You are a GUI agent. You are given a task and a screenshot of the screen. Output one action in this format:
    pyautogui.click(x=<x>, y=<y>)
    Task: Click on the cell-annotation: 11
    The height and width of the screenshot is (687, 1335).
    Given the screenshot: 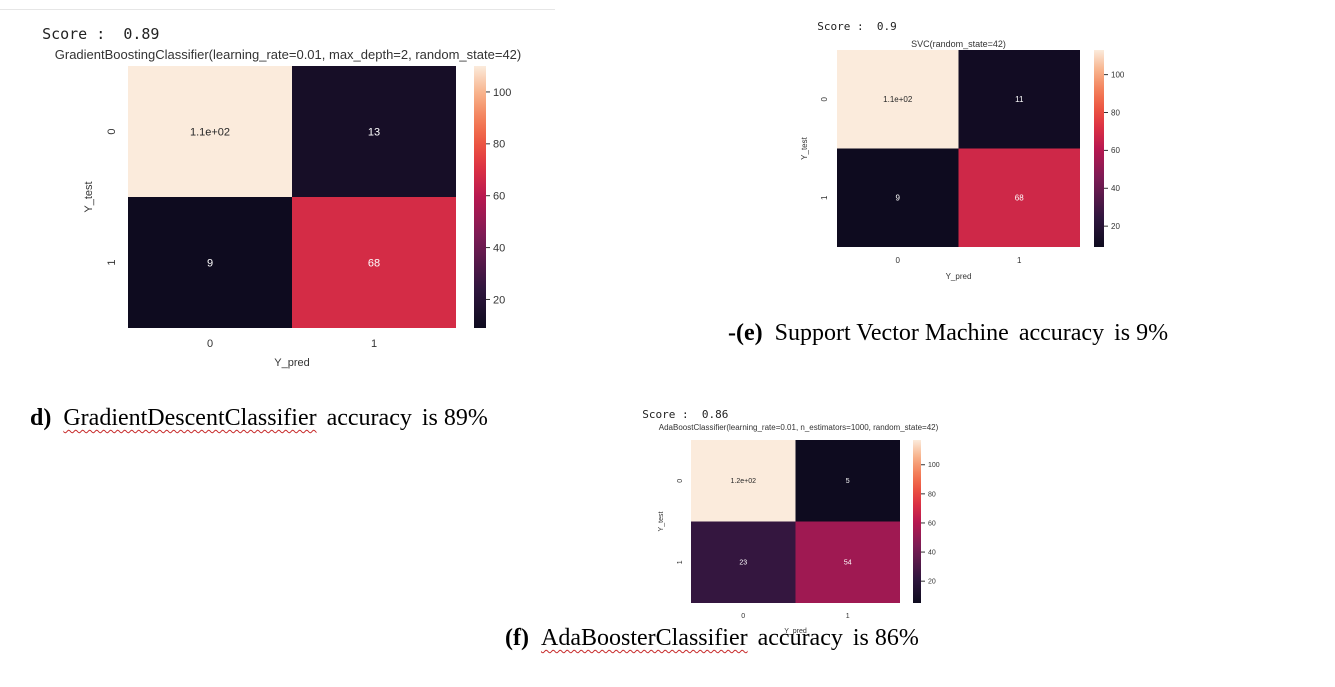 What is the action you would take?
    pyautogui.click(x=1019, y=99)
    